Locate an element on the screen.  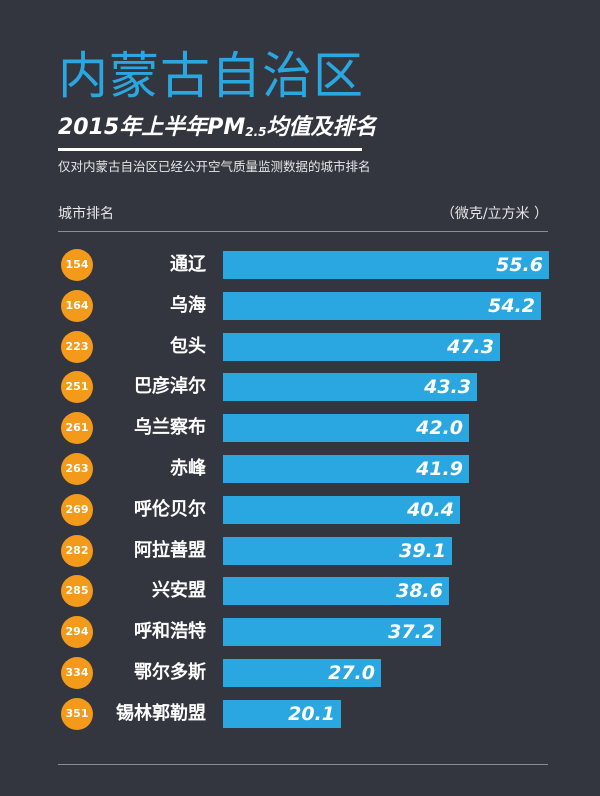
column-header-rank: 城市排名 is located at coordinates (86, 214).